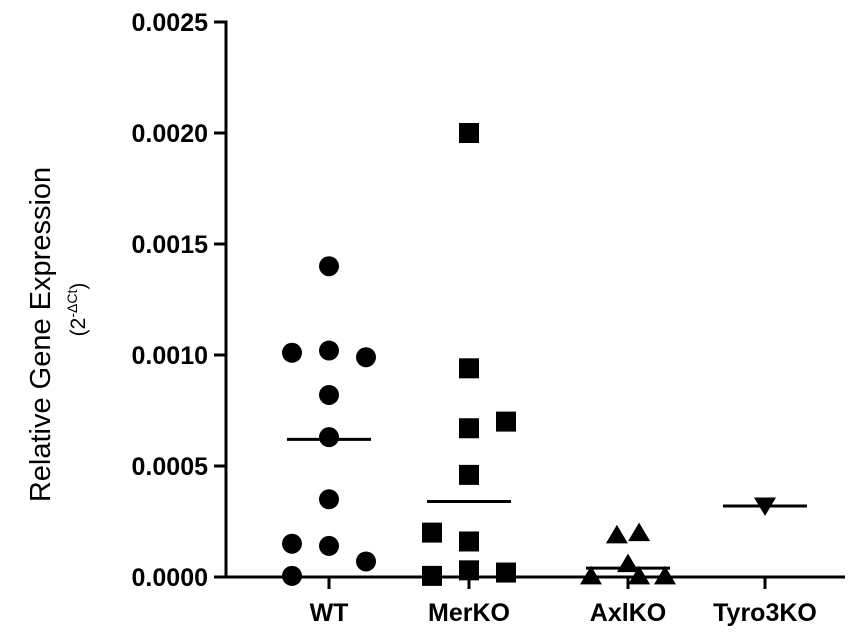 The image size is (851, 637). Describe the element at coordinates (547, 503) in the screenshot. I see `mean-lines` at that location.